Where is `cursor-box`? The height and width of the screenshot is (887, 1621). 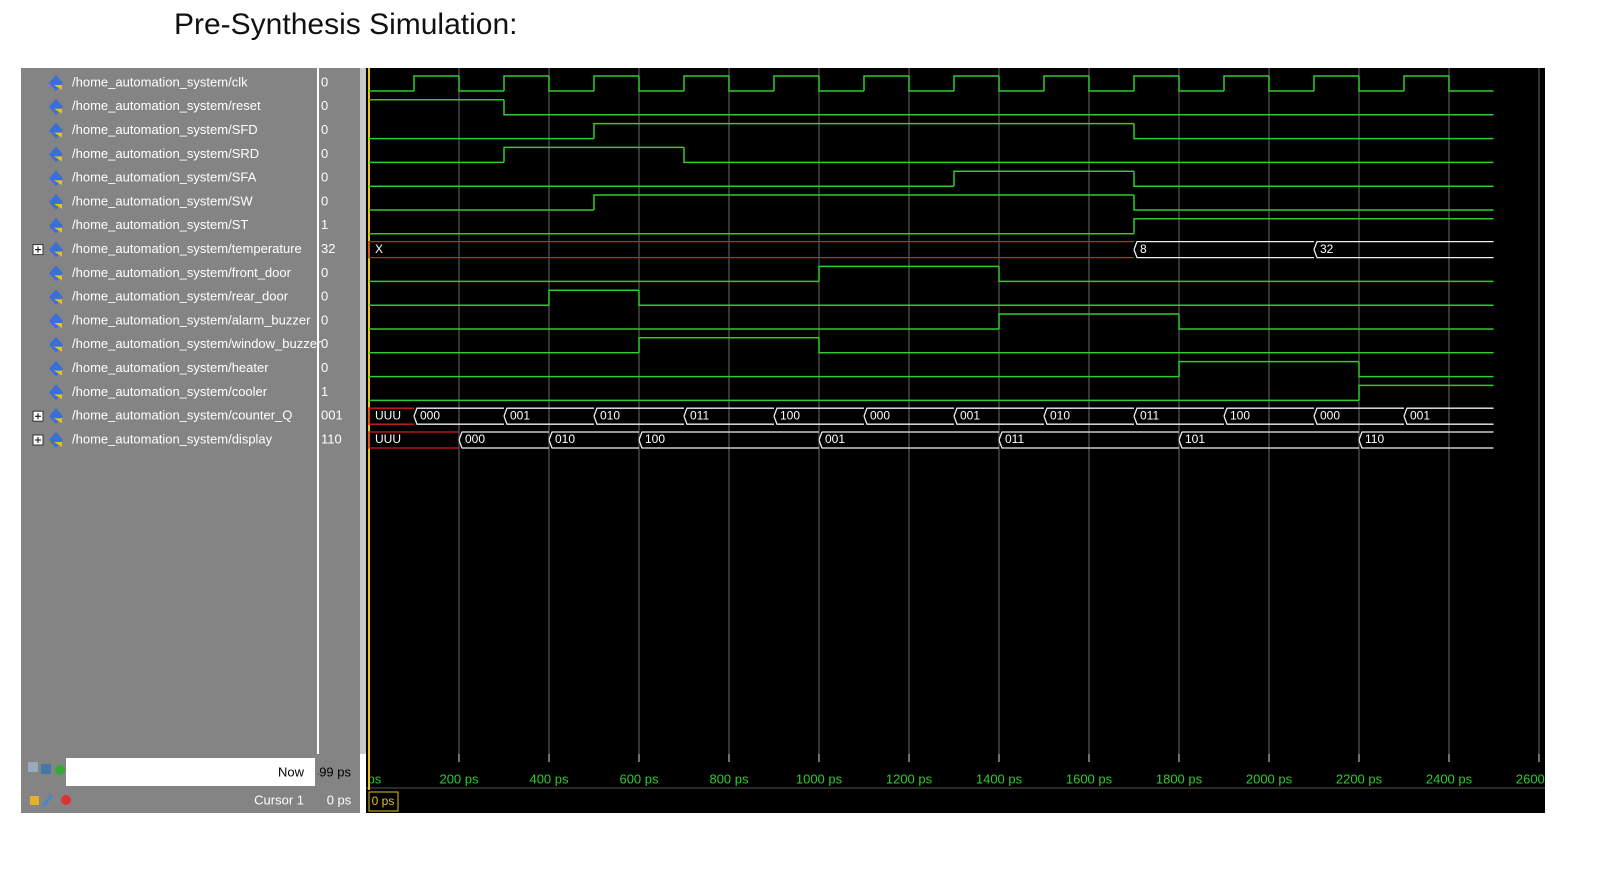 cursor-box is located at coordinates (383, 801).